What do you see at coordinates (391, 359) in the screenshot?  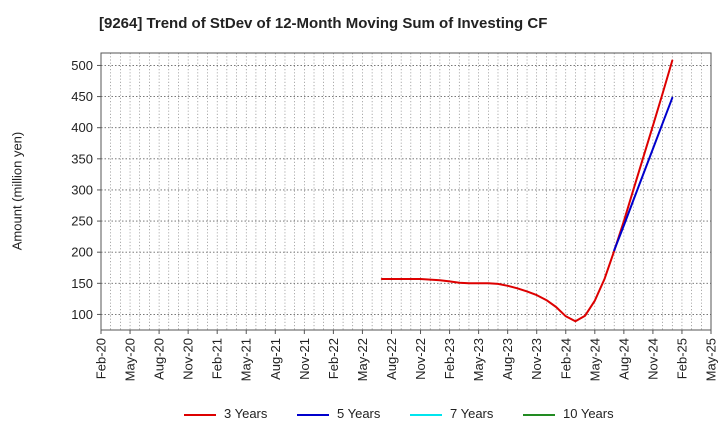 I see `x-tick-label: Aug-22` at bounding box center [391, 359].